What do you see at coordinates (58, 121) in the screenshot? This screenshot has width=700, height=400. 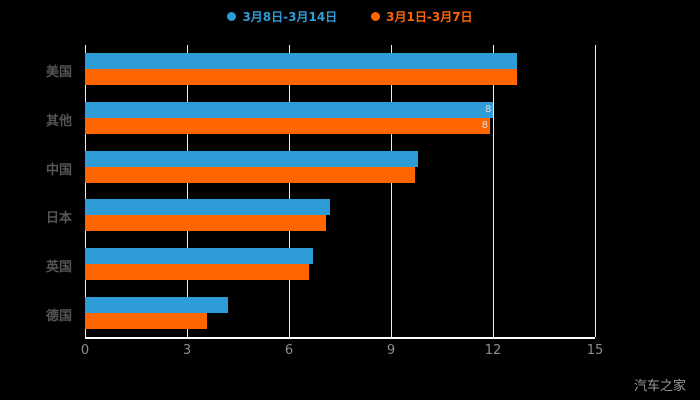 I see `y-axis-label-其他: 其他` at bounding box center [58, 121].